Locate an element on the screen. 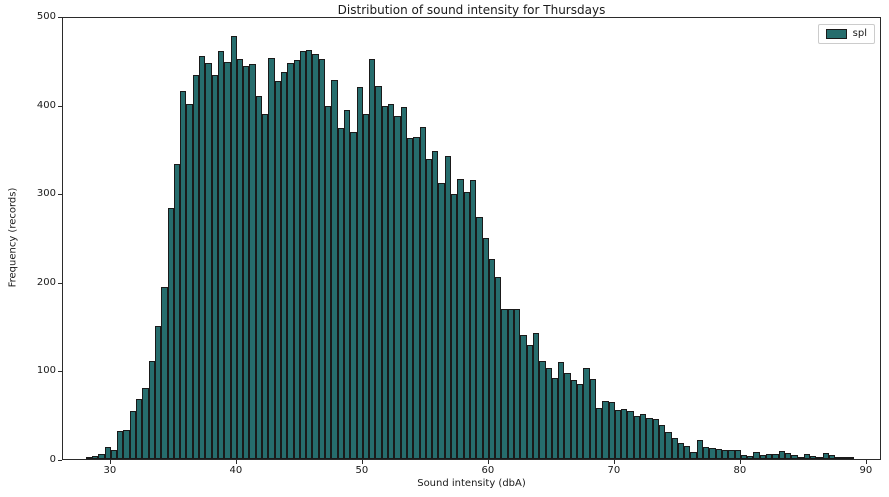 The image size is (889, 497). x-tick-label: 50 is located at coordinates (362, 470).